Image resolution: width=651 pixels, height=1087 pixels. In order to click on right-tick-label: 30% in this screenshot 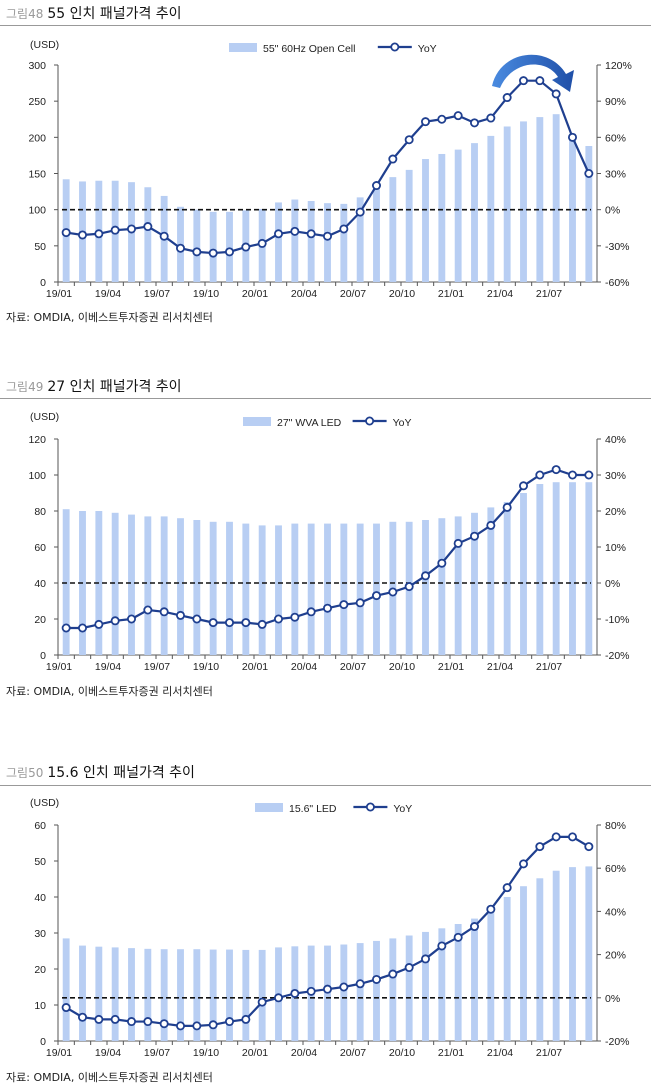, I will do `click(615, 476)`.